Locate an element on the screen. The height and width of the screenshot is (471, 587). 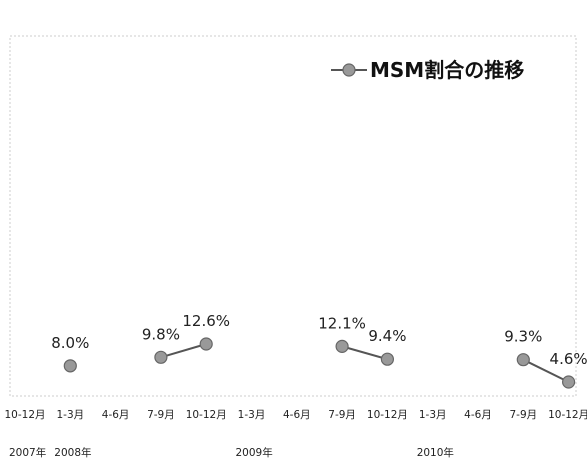
data-label: 9.4% is located at coordinates (387, 336).